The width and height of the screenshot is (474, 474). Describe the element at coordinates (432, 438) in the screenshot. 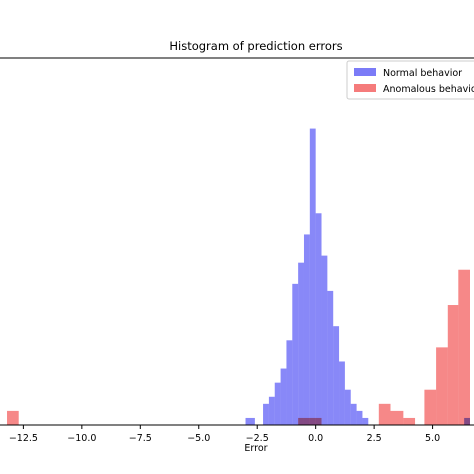

I see `x-tick-label-7: 5.0` at that location.